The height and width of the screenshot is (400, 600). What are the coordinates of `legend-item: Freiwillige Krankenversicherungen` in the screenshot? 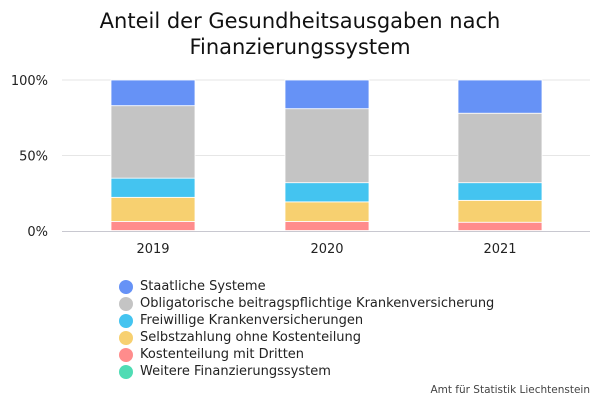 It's located at (306, 320).